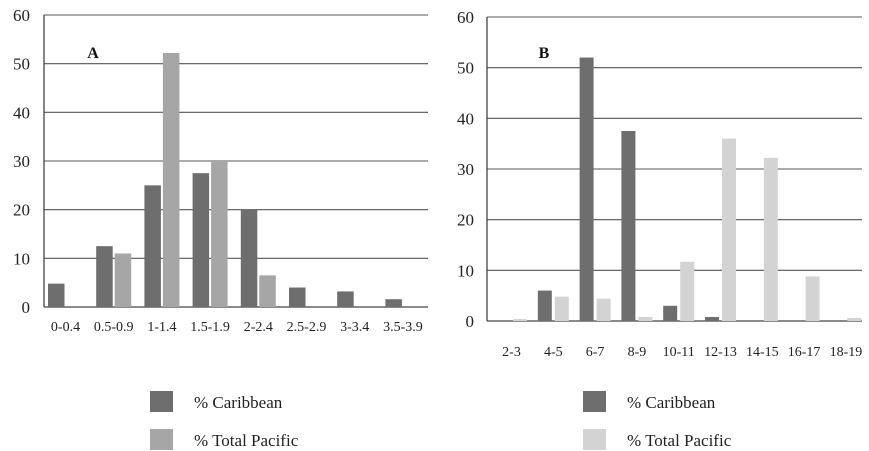 Image resolution: width=869 pixels, height=451 pixels. I want to click on bar-a-s1-1.5-1.9, so click(219, 234).